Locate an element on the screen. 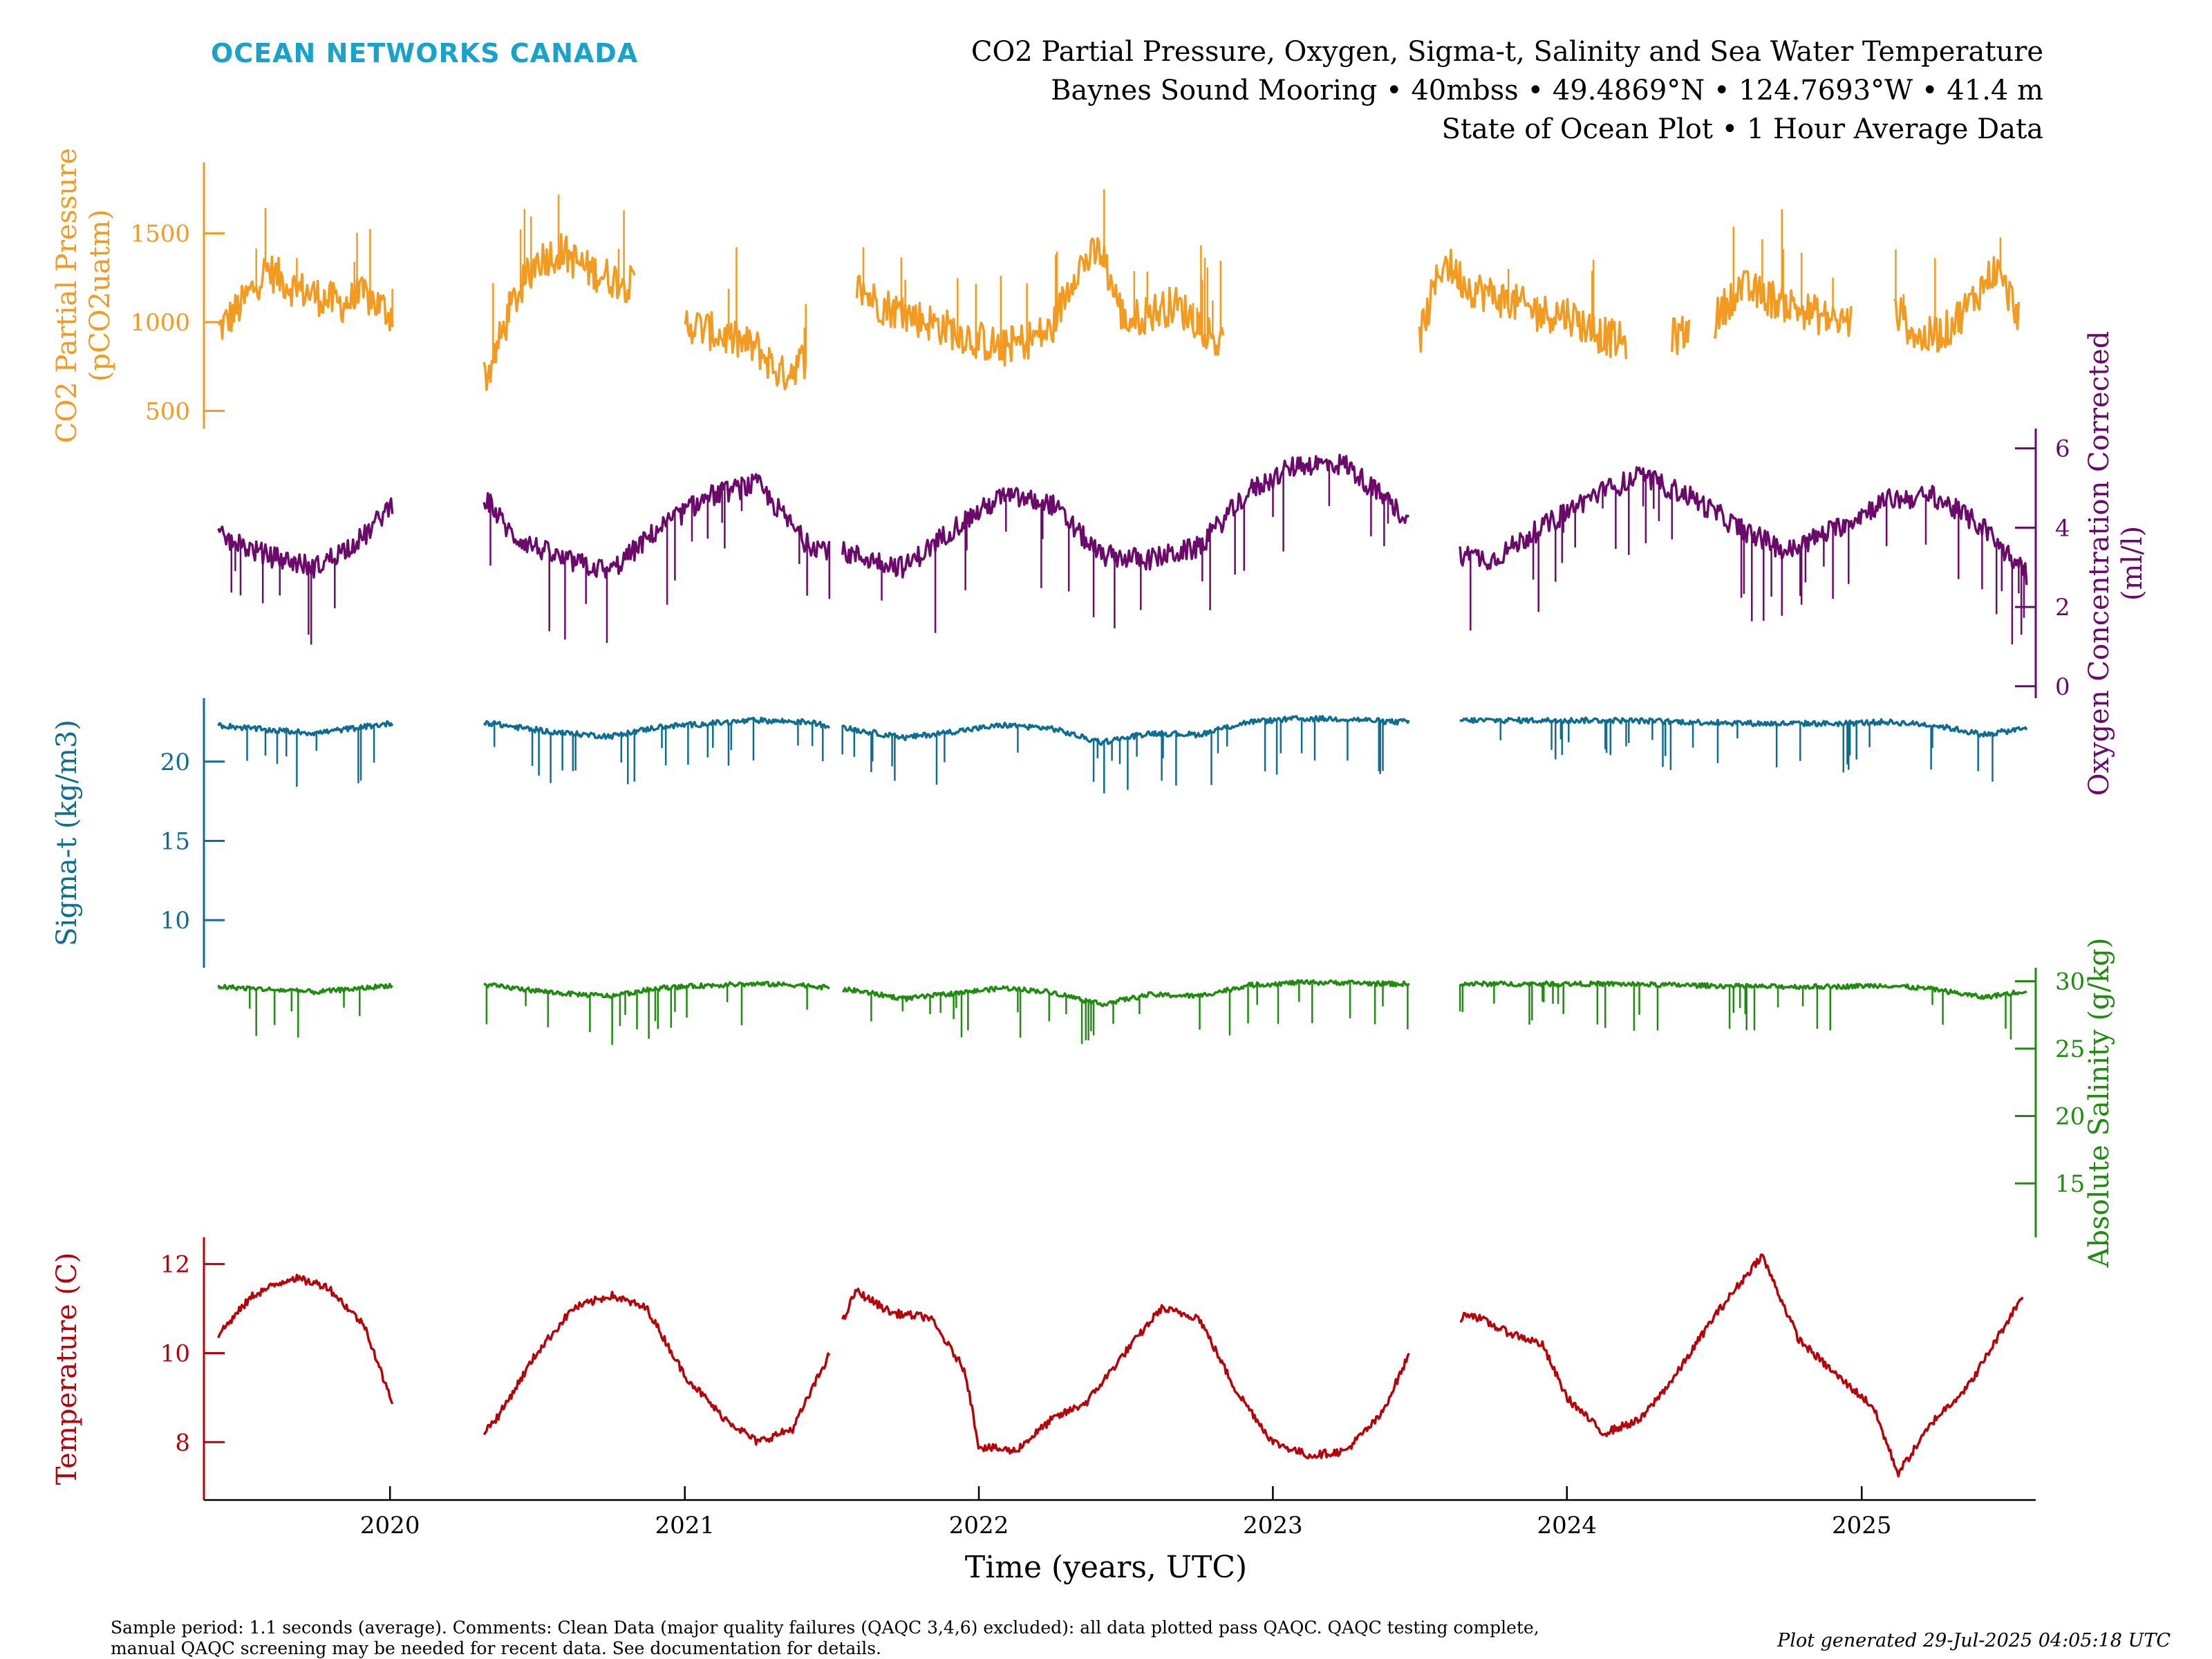 The width and height of the screenshot is (2212, 1659). salinity-tick-label: 20 is located at coordinates (2070, 1117).